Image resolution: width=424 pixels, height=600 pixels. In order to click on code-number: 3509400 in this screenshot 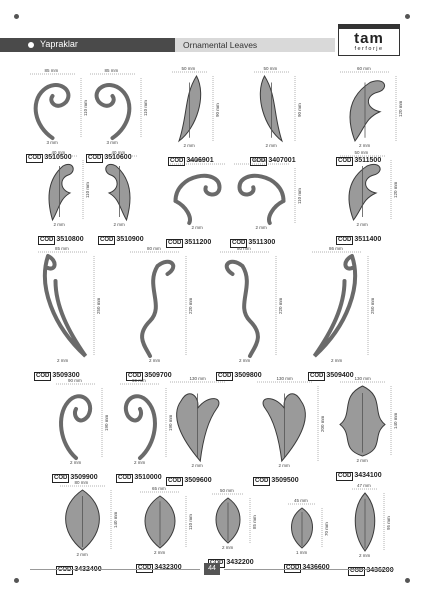, I will do `click(340, 375)`.